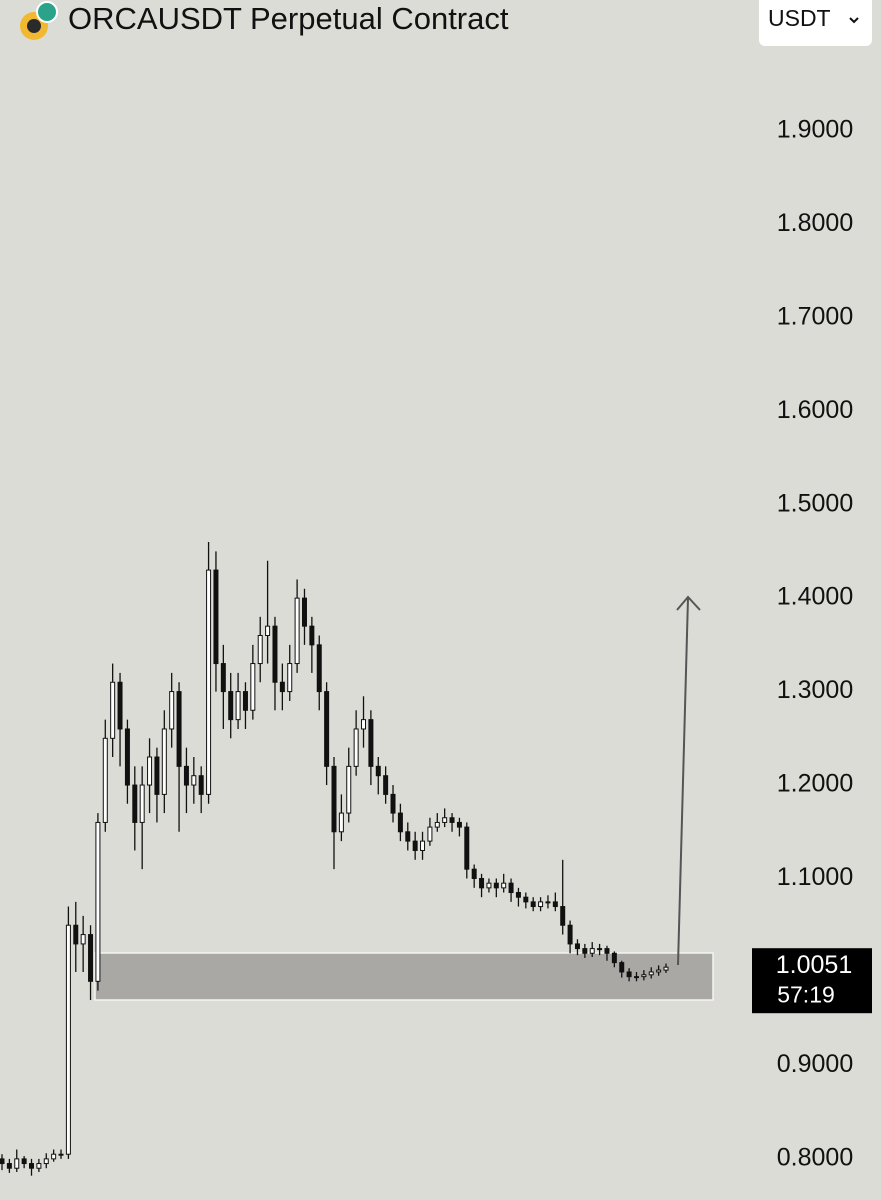 Image resolution: width=881 pixels, height=1200 pixels. What do you see at coordinates (815, 1064) in the screenshot?
I see `y-tick-label: 0.9000` at bounding box center [815, 1064].